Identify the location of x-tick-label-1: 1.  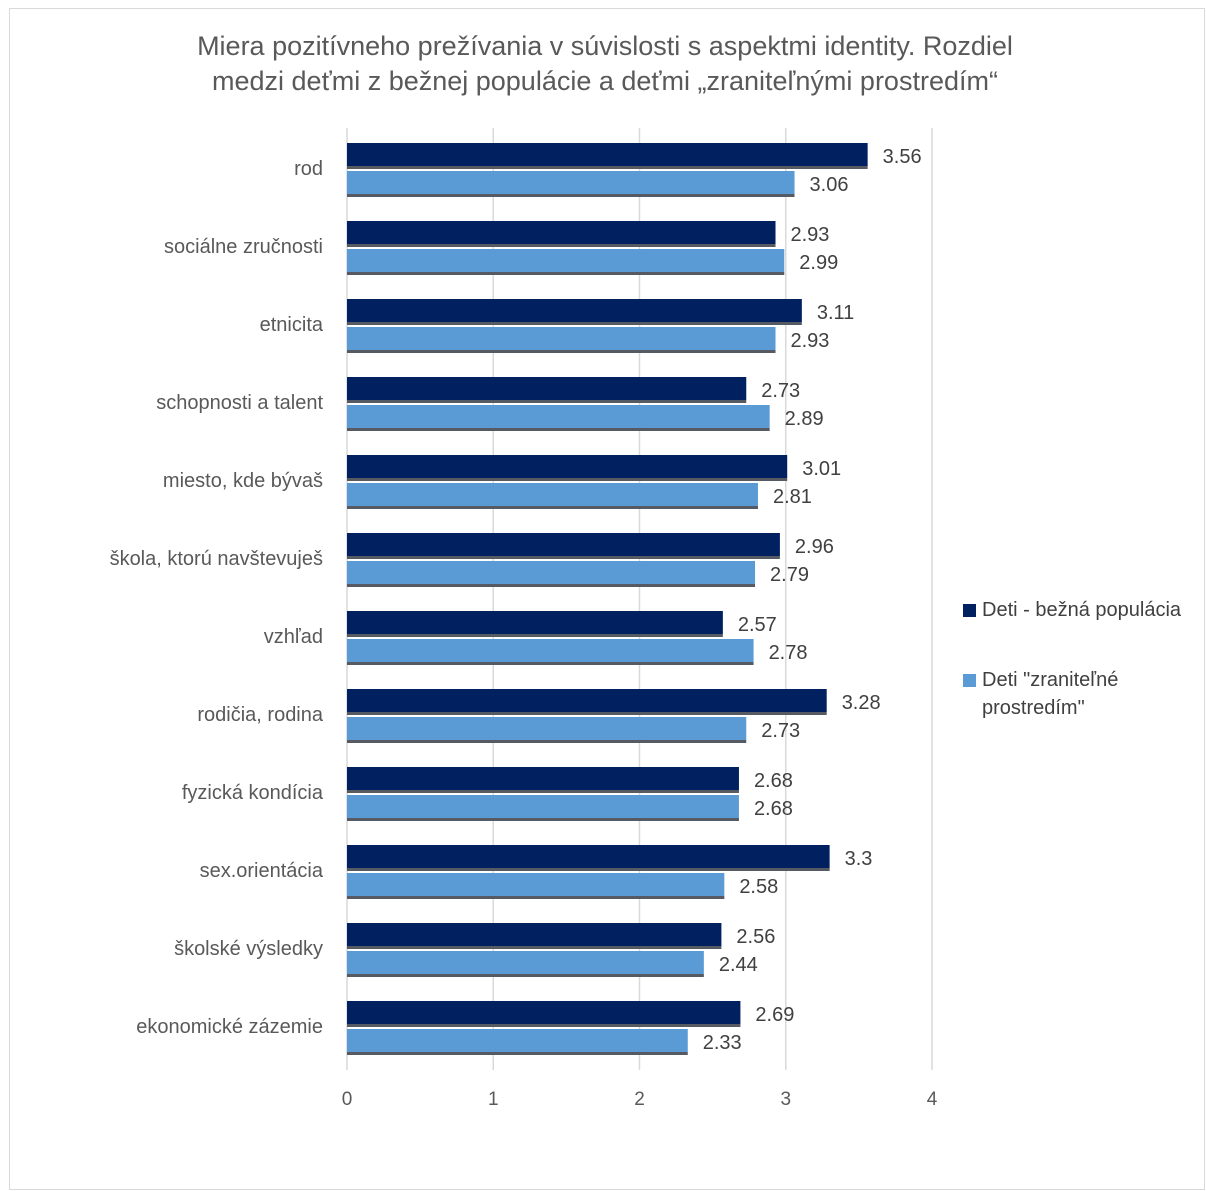
(493, 1099).